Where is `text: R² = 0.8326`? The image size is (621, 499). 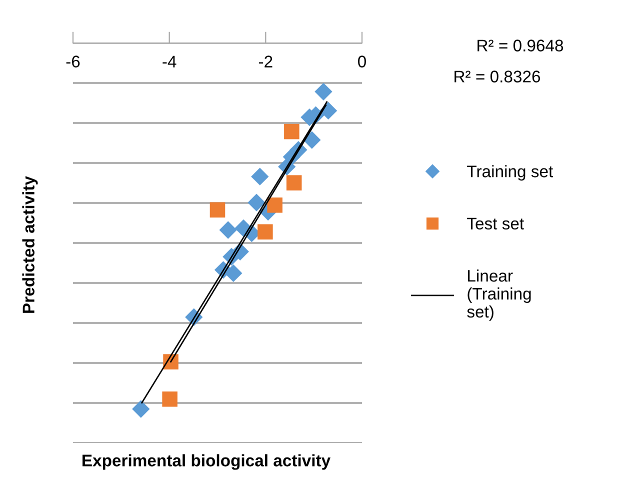 text: R² = 0.8326 is located at coordinates (497, 76).